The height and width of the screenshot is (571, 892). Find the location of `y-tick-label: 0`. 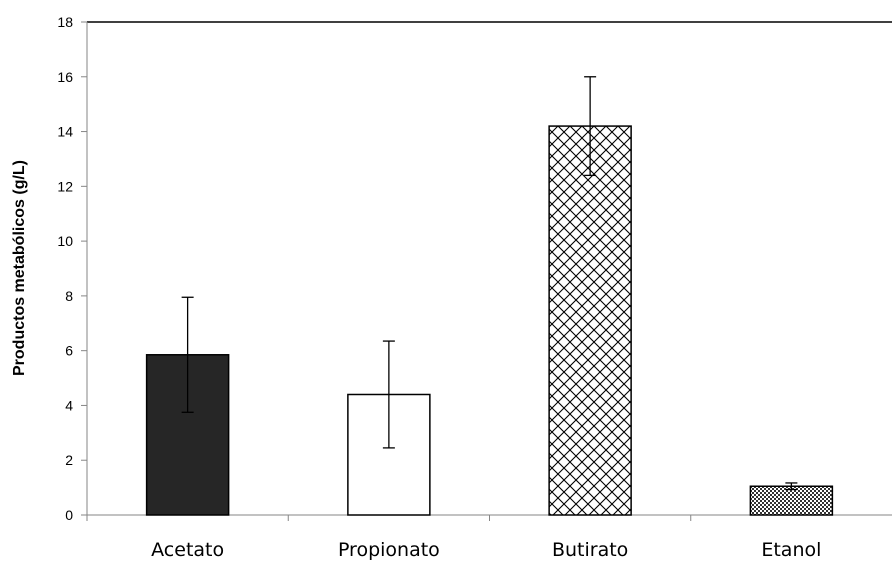

y-tick-label: 0 is located at coordinates (69, 515).